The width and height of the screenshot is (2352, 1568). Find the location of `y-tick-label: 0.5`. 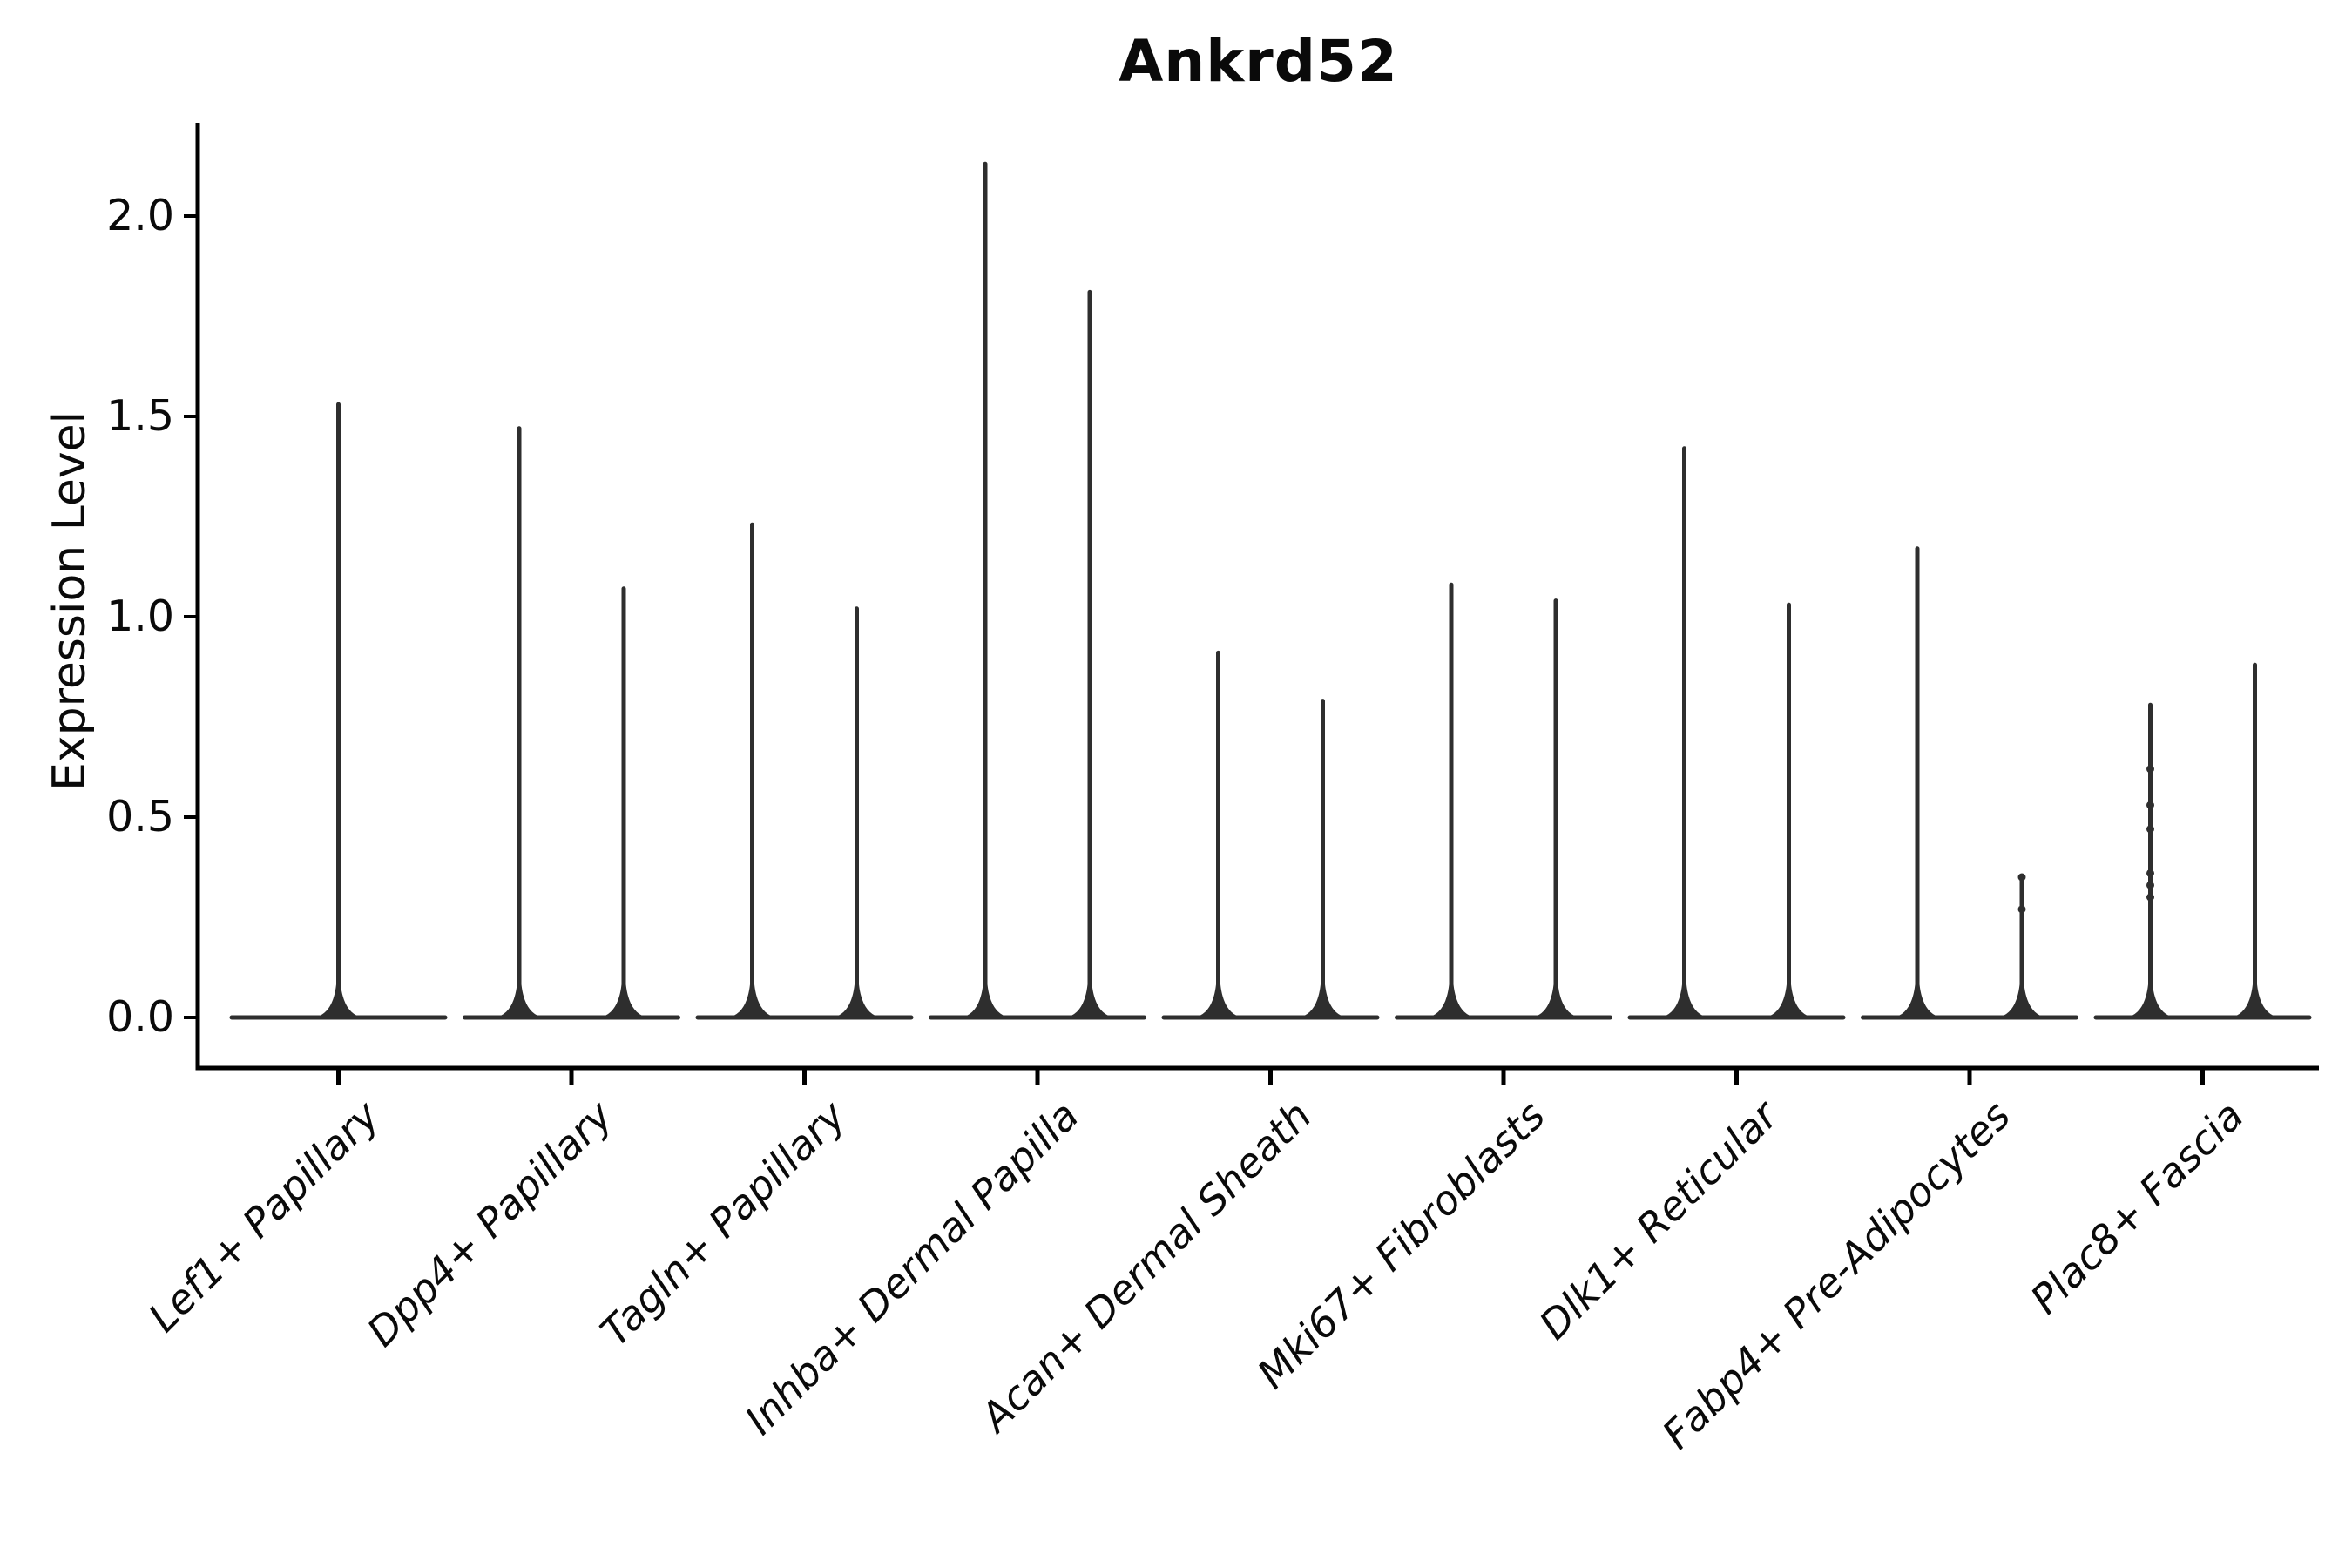

y-tick-label: 0.5 is located at coordinates (140, 816).